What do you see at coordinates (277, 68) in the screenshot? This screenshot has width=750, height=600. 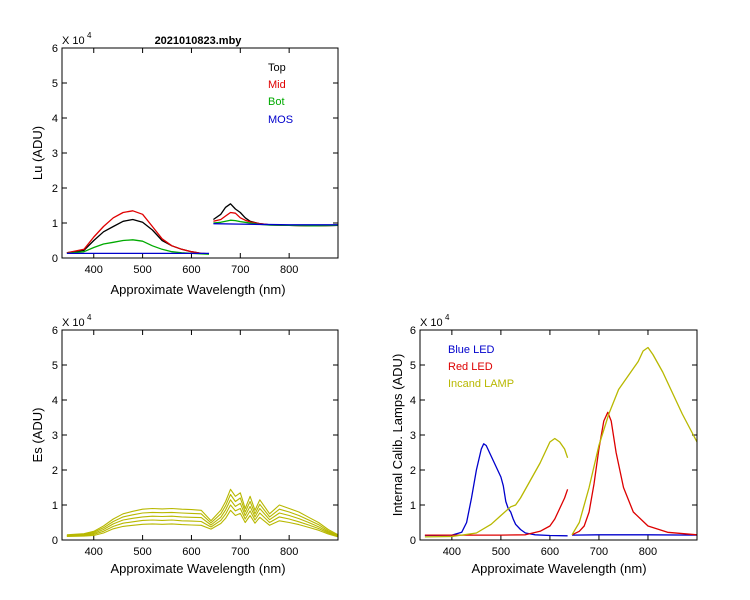 I see `legend-entry-top: Top` at bounding box center [277, 68].